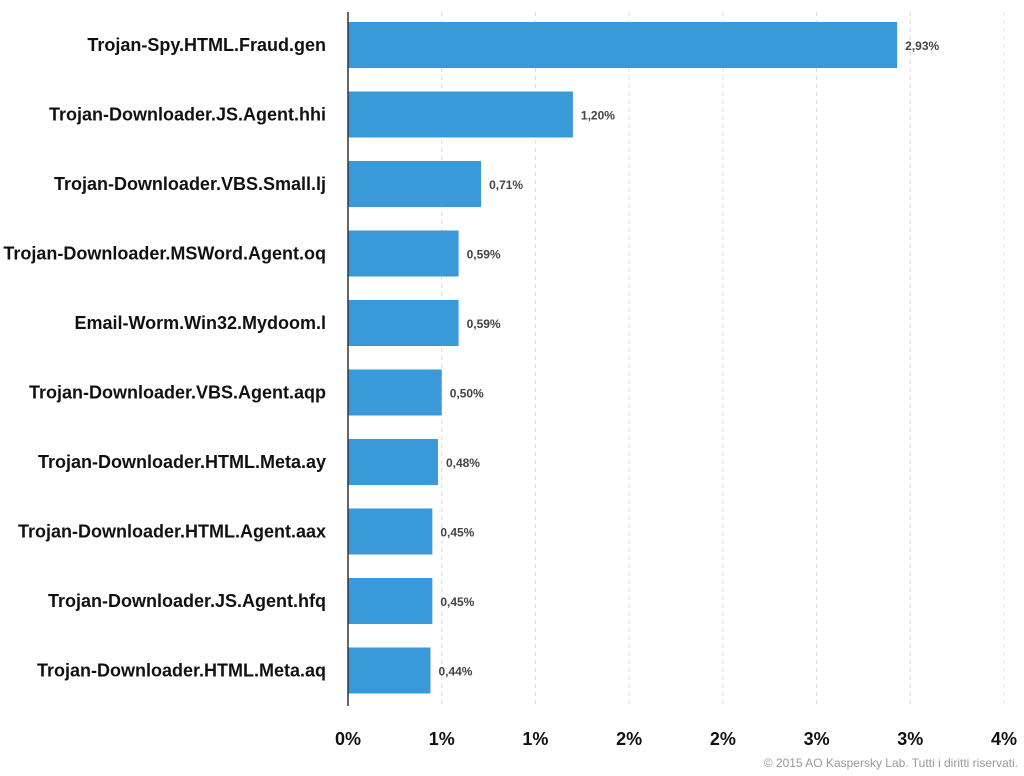 The image size is (1024, 776). Describe the element at coordinates (200, 323) in the screenshot. I see `category-label: Email-Worm.Win32.Mydoom.l` at that location.